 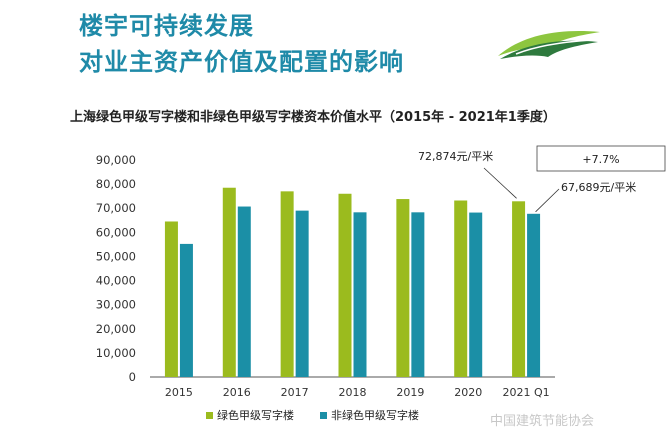 What do you see at coordinates (547, 200) in the screenshot?
I see `annotation-blue-leader` at bounding box center [547, 200].